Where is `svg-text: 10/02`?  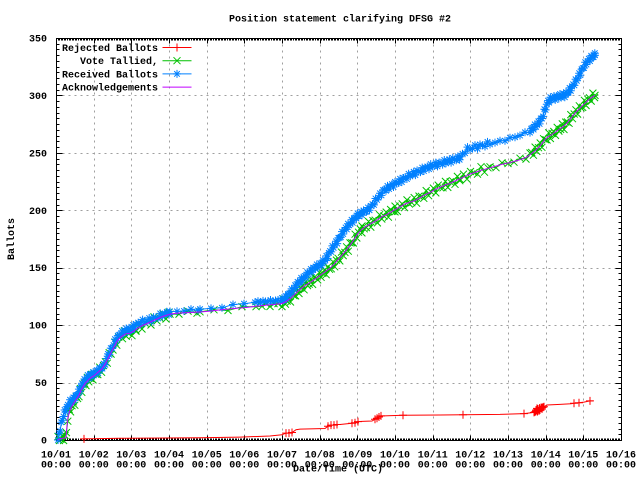 svg-text: 10/02 is located at coordinates (94, 456).